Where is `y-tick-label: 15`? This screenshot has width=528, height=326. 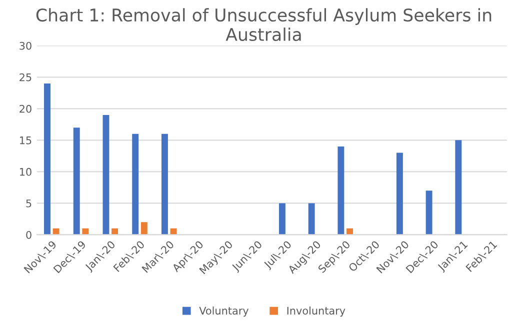
y-tick-label: 15 is located at coordinates (26, 140).